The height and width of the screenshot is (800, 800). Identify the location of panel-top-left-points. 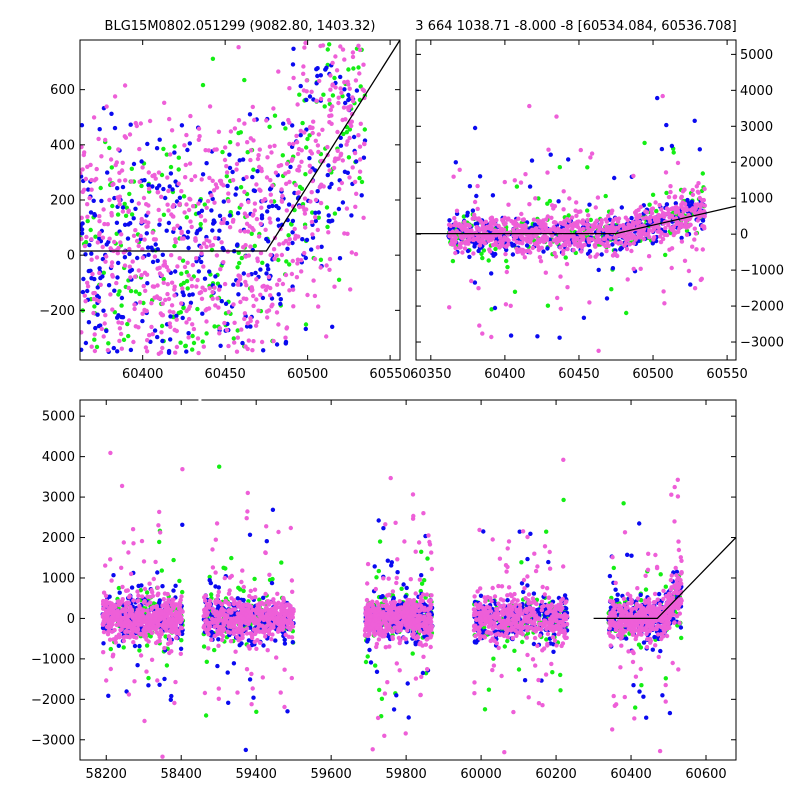
(224, 198).